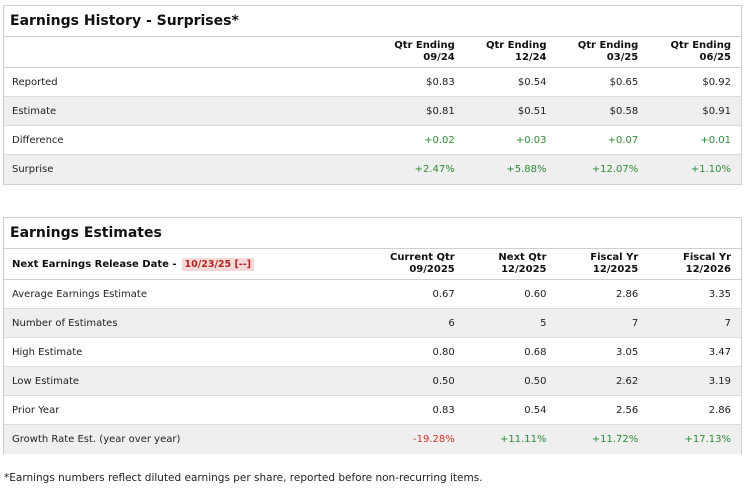  What do you see at coordinates (372, 323) in the screenshot?
I see `table-row-number-of-estimates: Number of Estimates 6 5 7 7` at bounding box center [372, 323].